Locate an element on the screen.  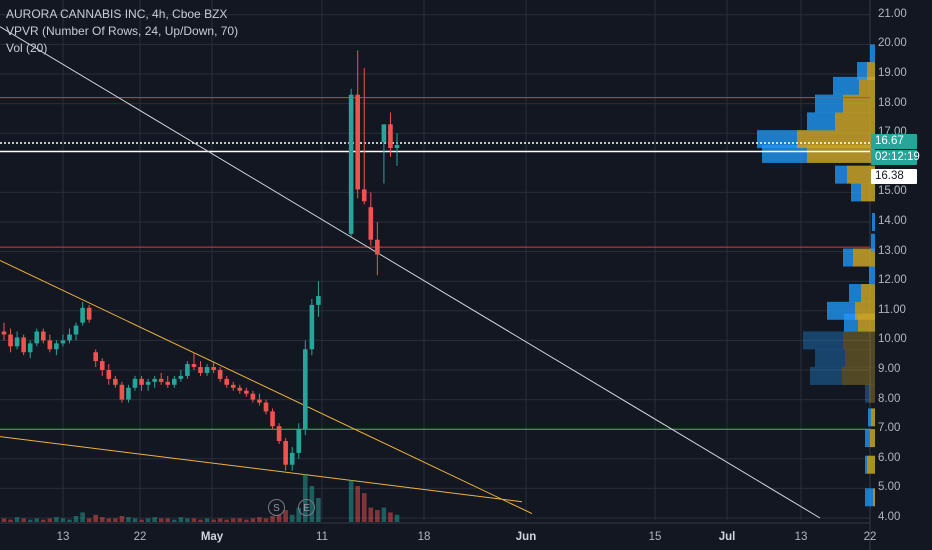
time-tick-label: Jun is located at coordinates (526, 537).